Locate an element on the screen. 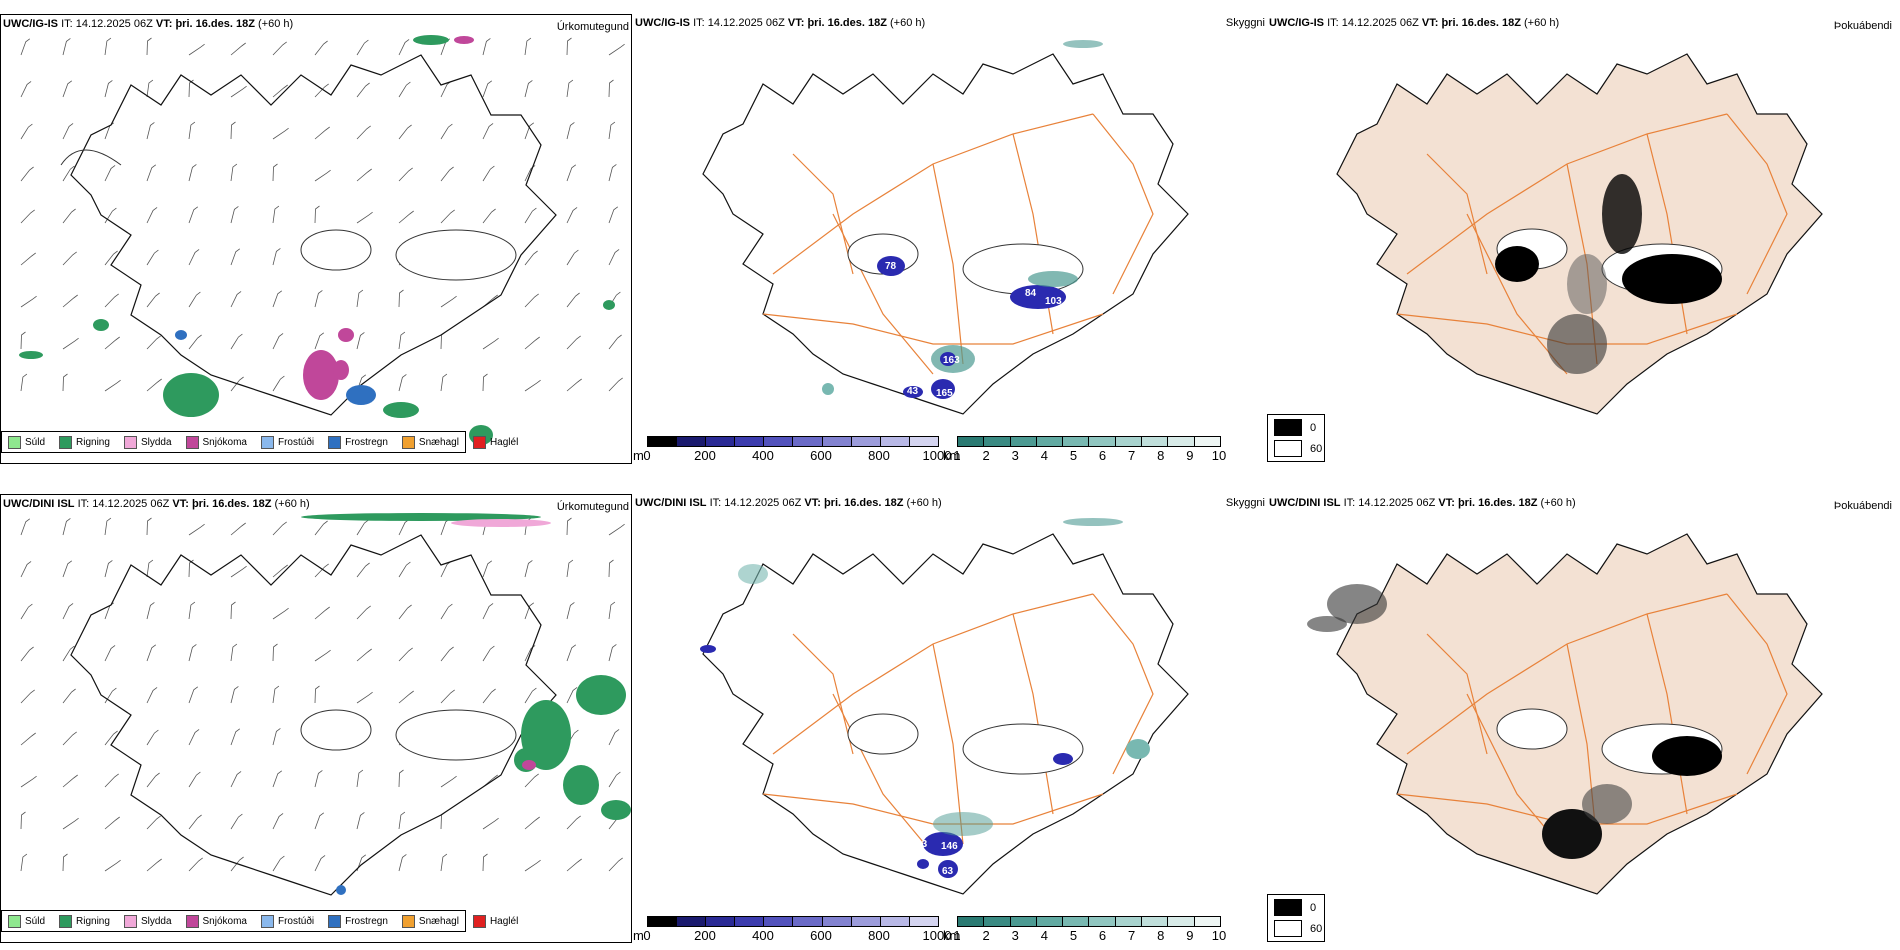 This screenshot has width=1900, height=950. visibility-label: 146 is located at coordinates (949, 846).